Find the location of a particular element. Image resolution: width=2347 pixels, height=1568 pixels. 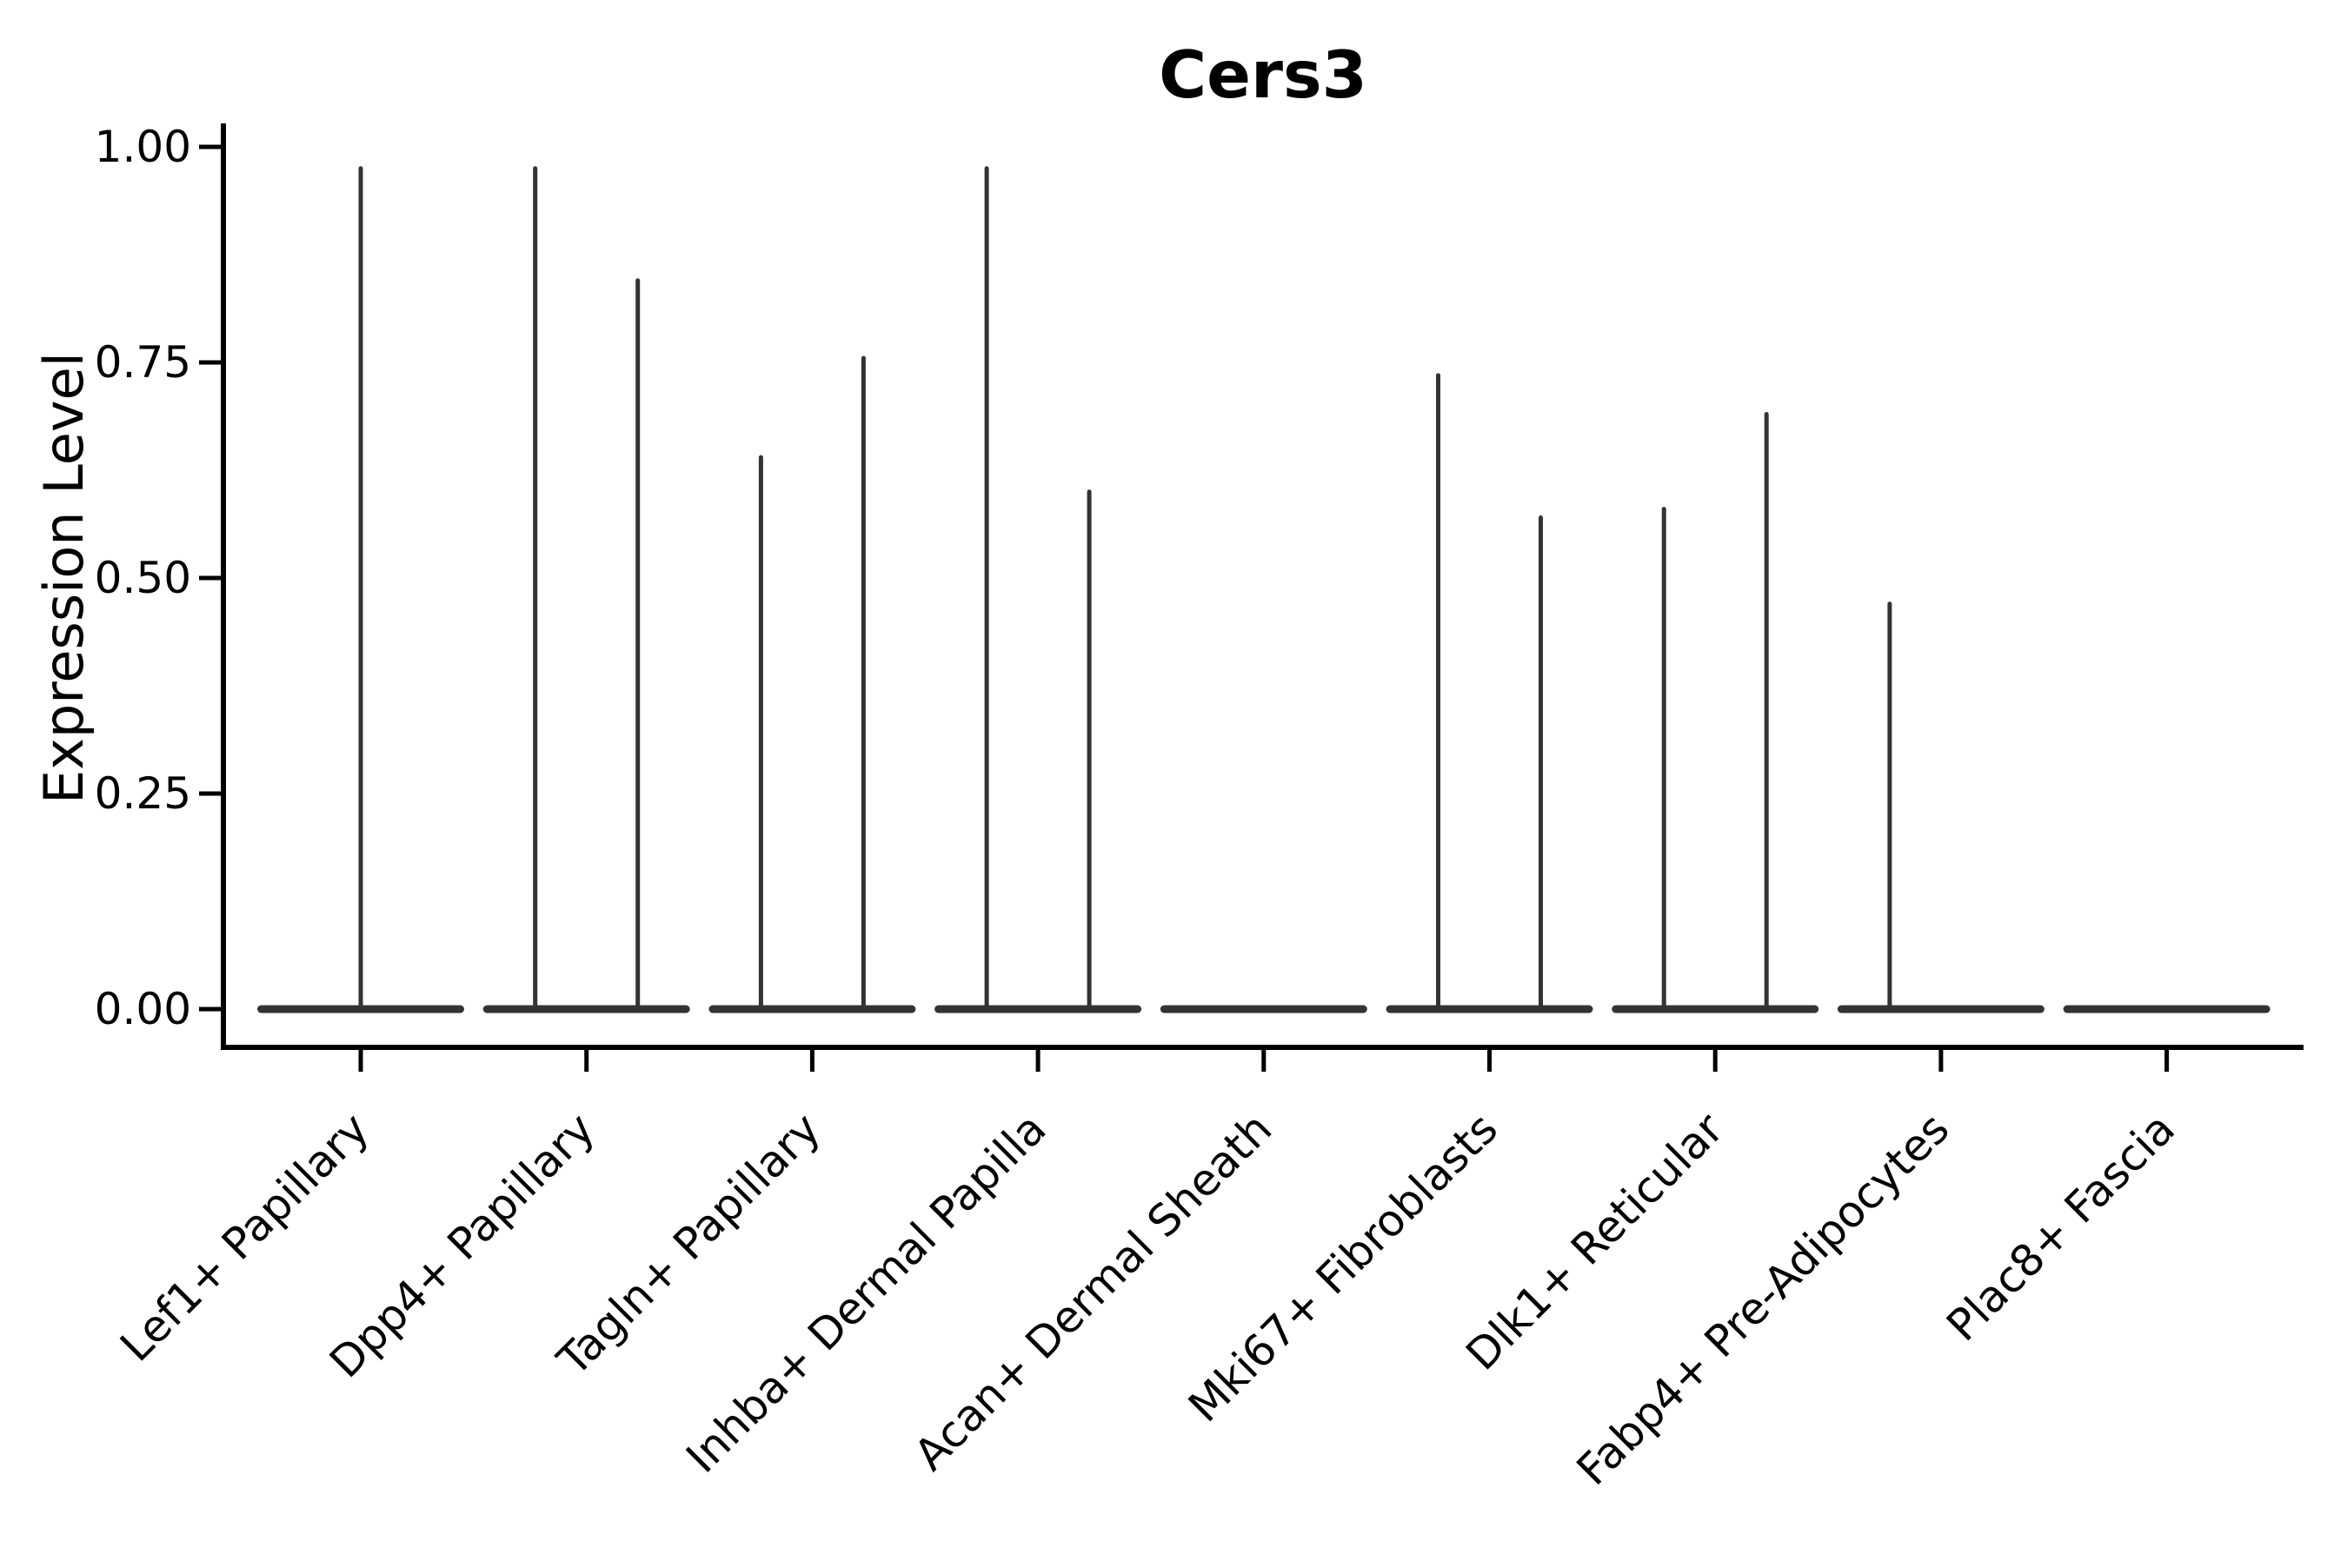

x-tick-label: Plac8+ Fascia is located at coordinates (2061, 1227).